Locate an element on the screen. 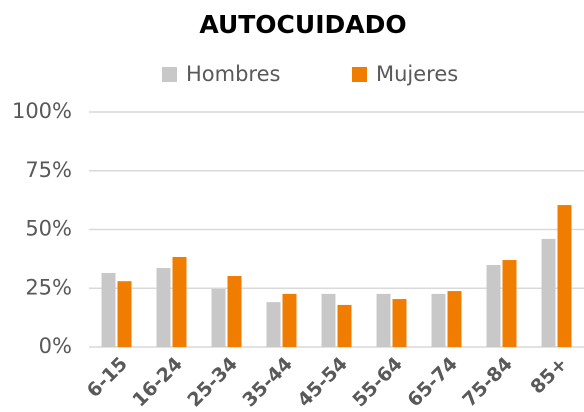 This screenshot has height=412, width=584. x-tick-label: 65-74 is located at coordinates (432, 382).